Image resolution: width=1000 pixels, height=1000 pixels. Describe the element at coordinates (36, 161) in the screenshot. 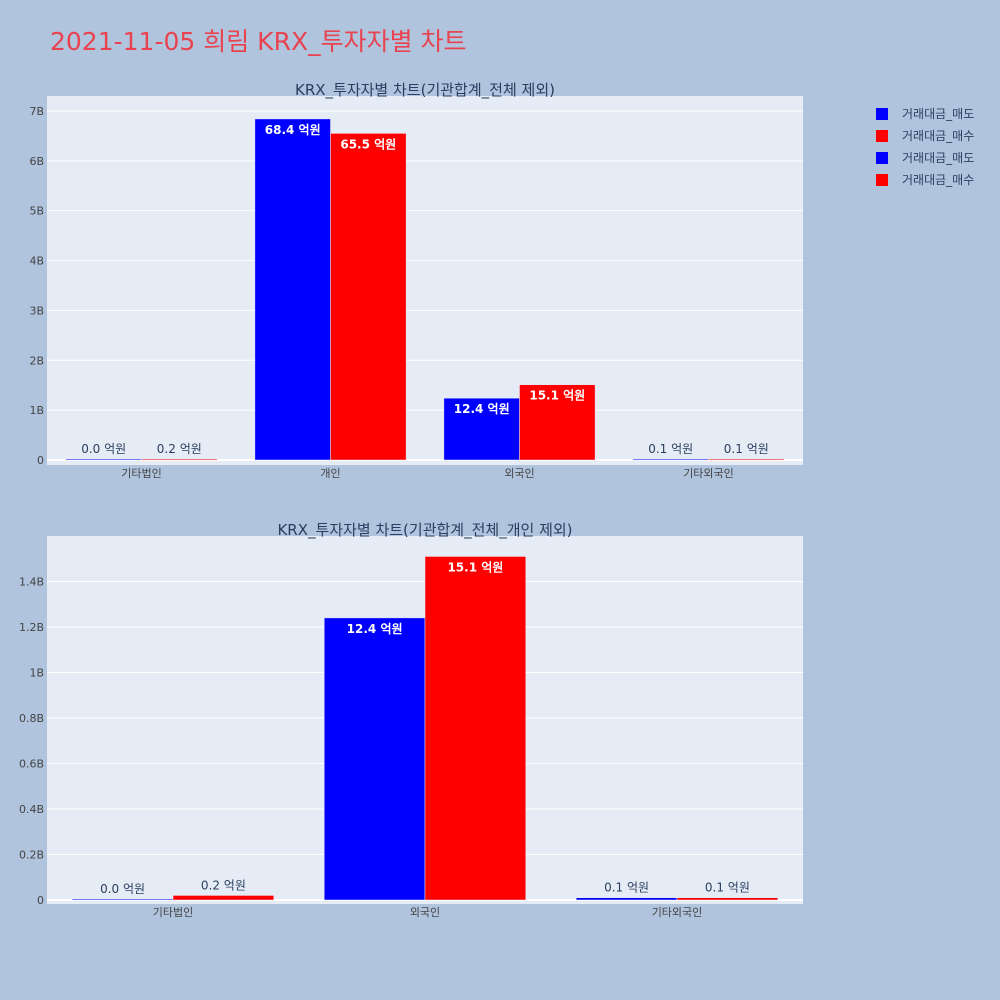

I see `y-tick-label: 6B` at that location.